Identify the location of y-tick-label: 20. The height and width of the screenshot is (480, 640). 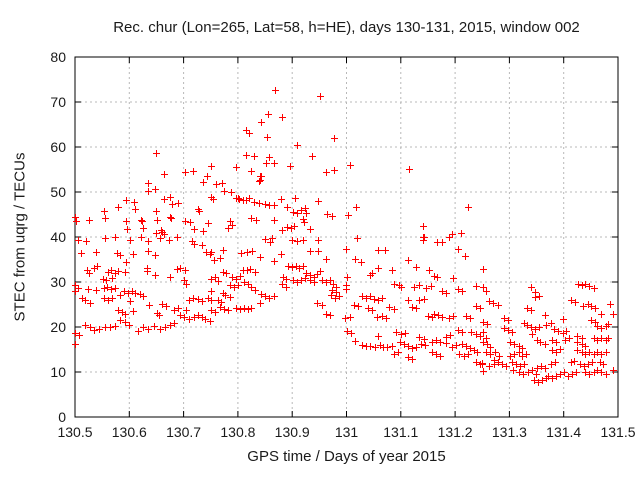
(58, 327).